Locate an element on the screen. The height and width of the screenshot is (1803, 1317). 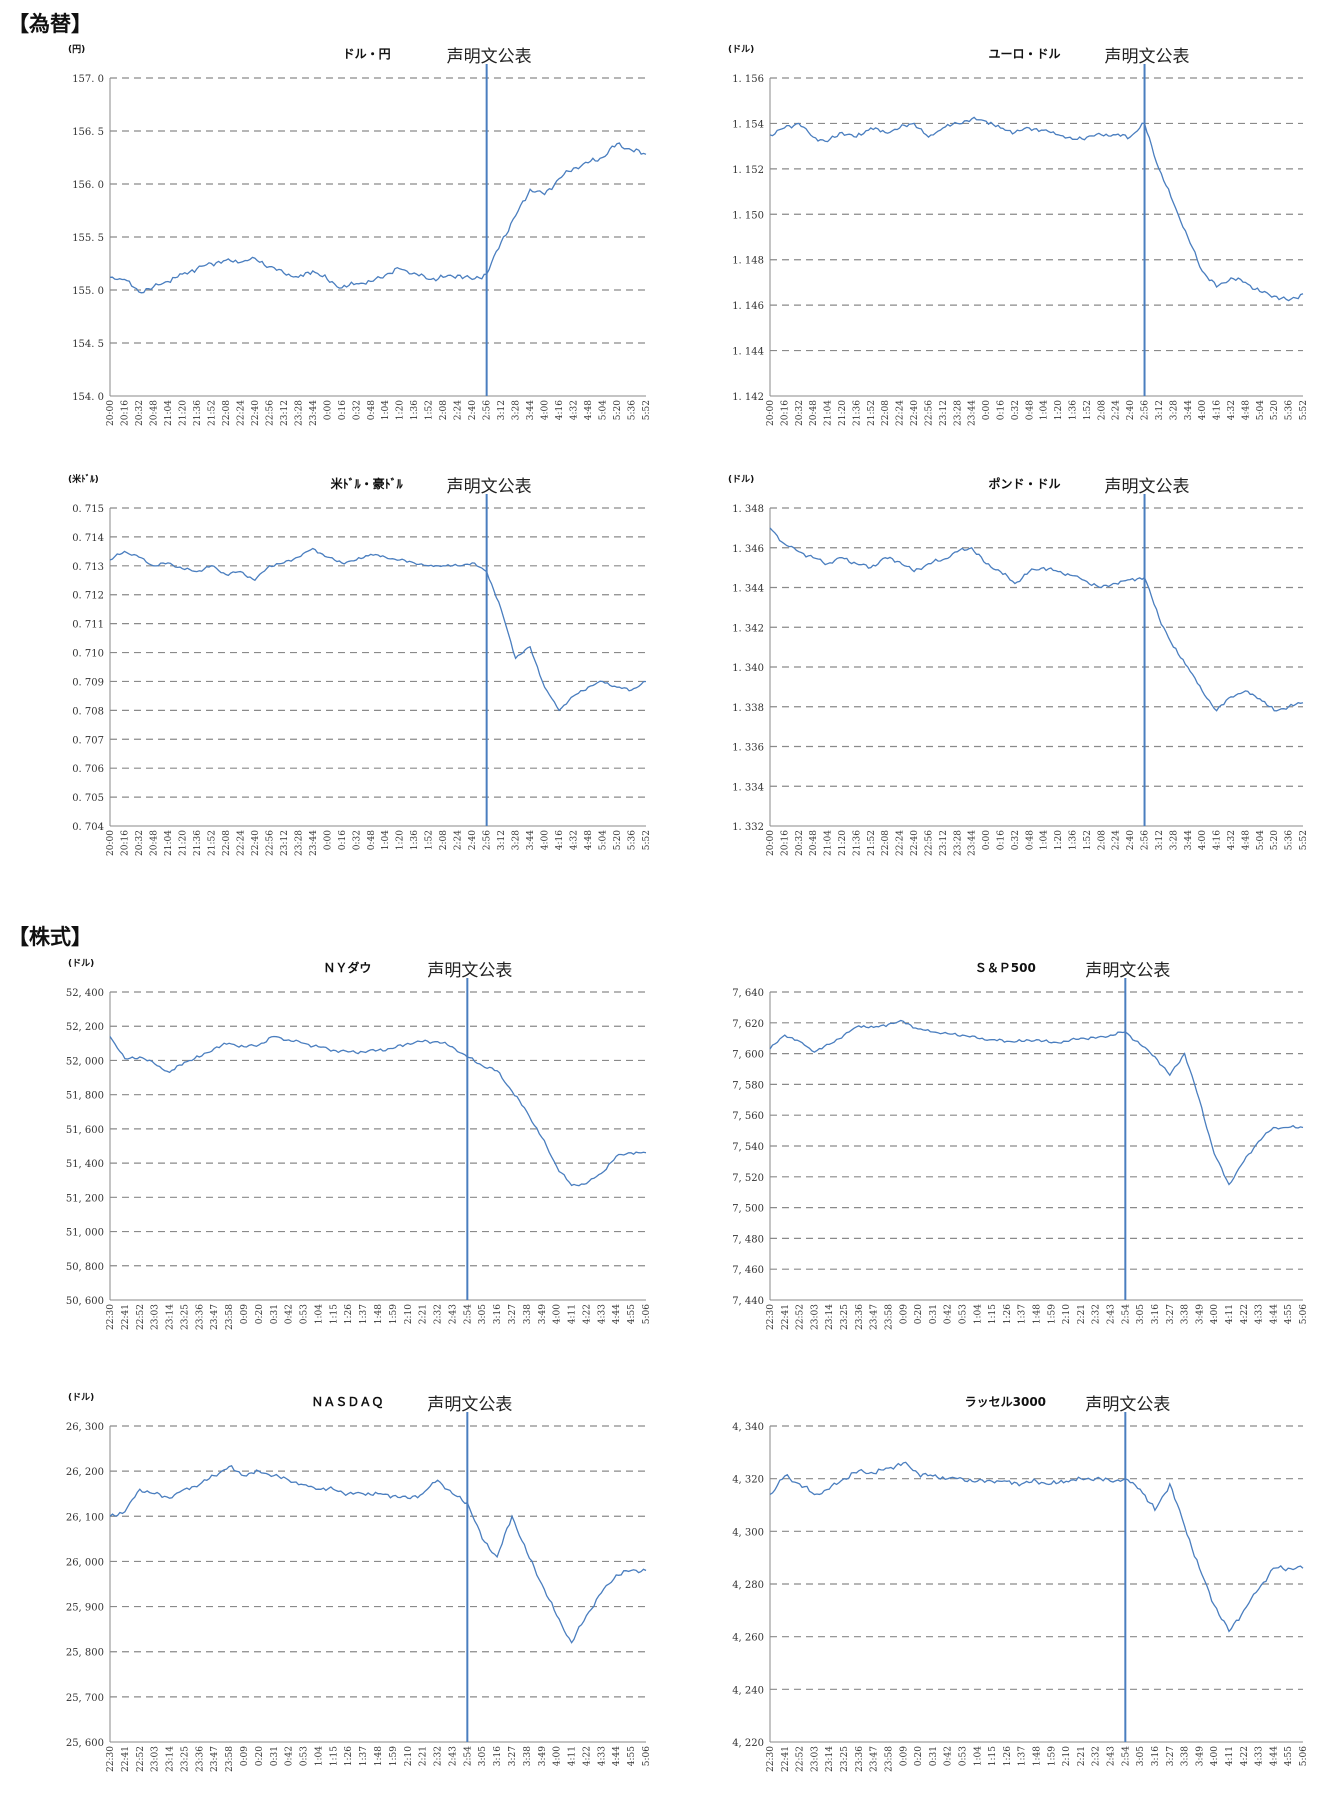
y-tick-label: 26, 200 is located at coordinates (85, 1472).